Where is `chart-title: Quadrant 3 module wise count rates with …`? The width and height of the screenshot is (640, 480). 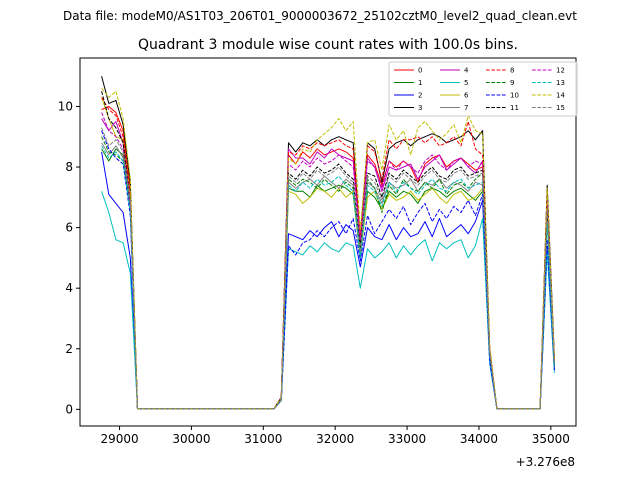 chart-title: Quadrant 3 module wise count rates with … is located at coordinates (328, 45).